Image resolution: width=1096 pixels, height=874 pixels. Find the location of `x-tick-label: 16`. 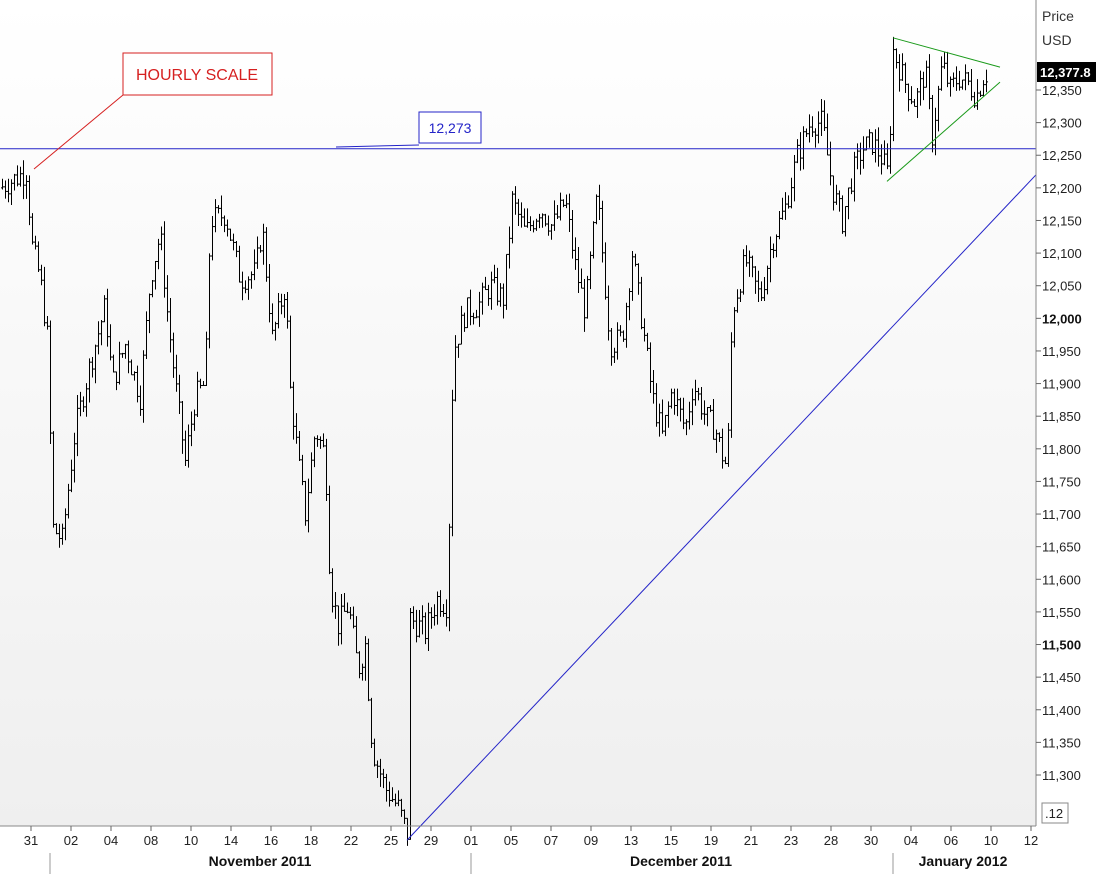

x-tick-label: 16 is located at coordinates (271, 840).